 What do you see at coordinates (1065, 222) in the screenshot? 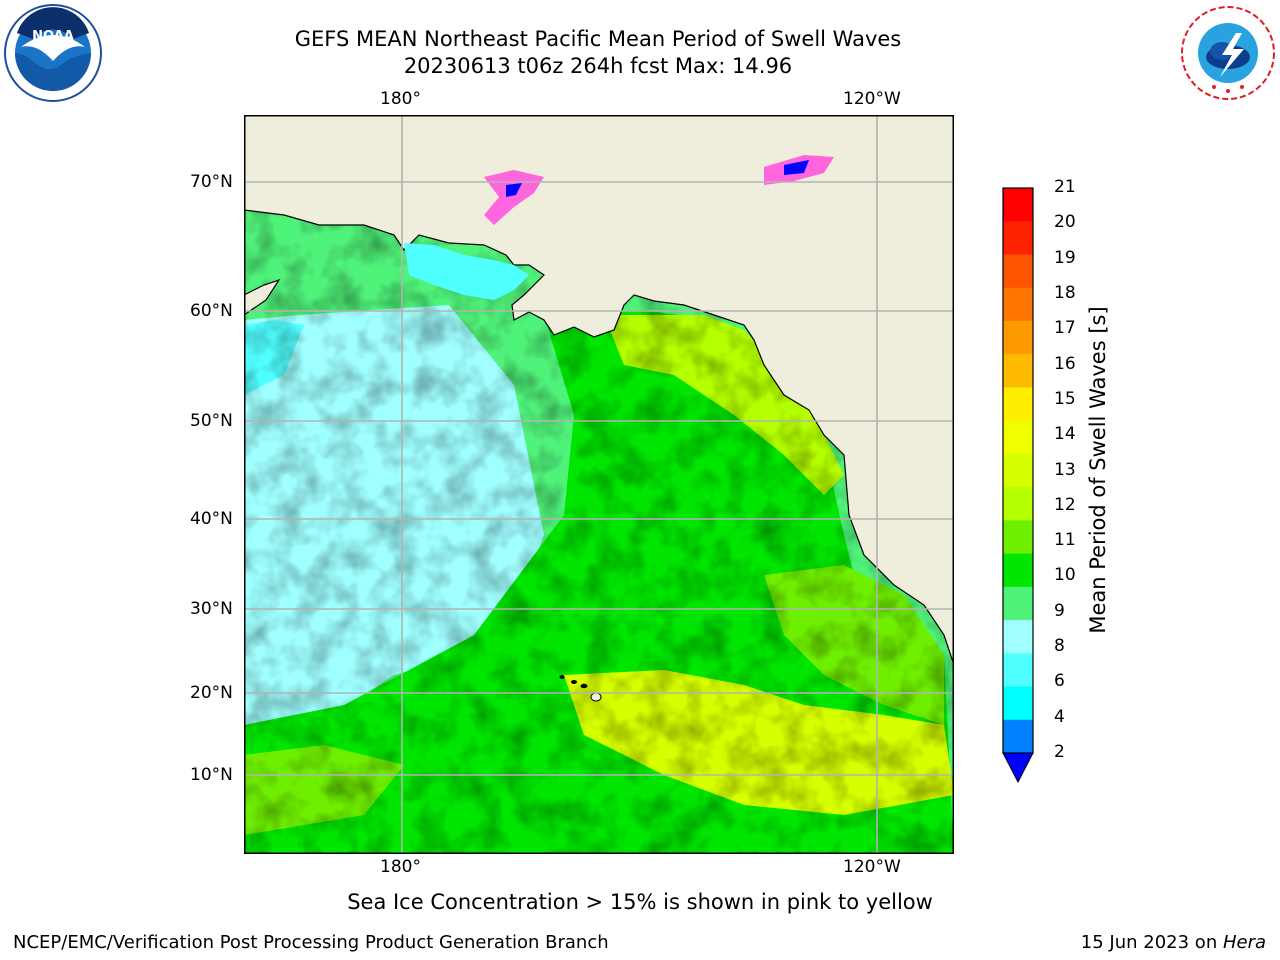
I see `colorbar-tick-label: 20` at bounding box center [1065, 222].